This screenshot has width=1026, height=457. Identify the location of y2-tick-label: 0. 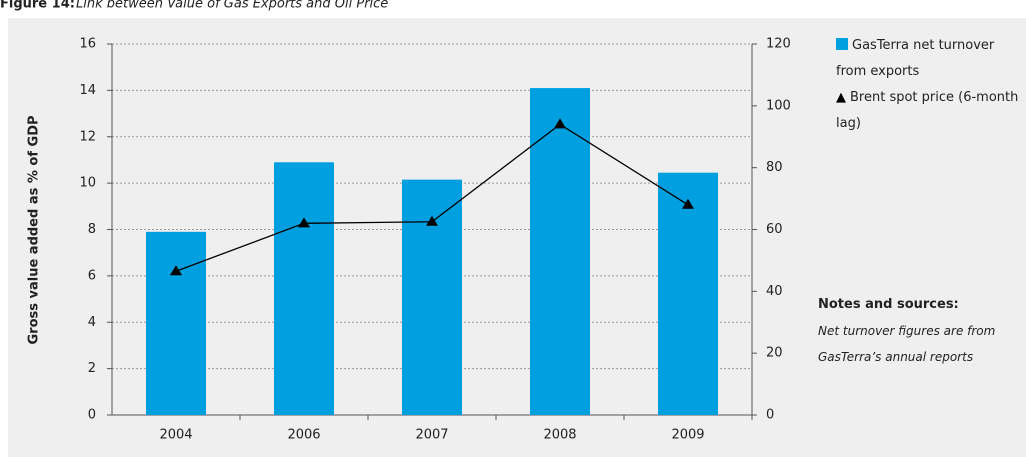
(770, 415).